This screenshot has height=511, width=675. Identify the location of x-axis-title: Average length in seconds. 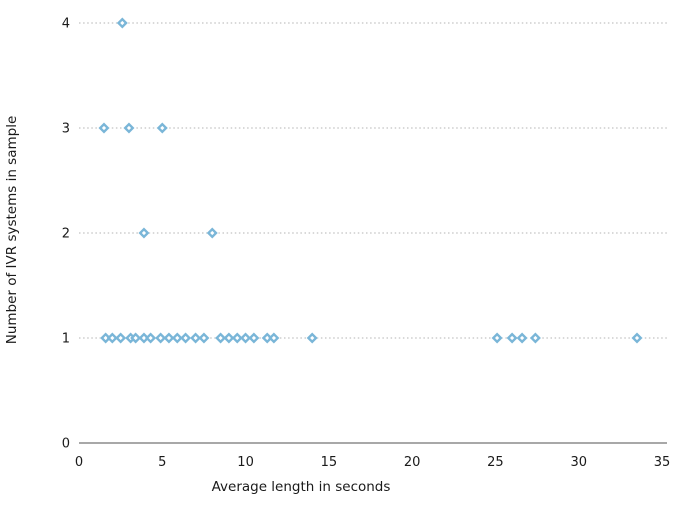
(301, 487).